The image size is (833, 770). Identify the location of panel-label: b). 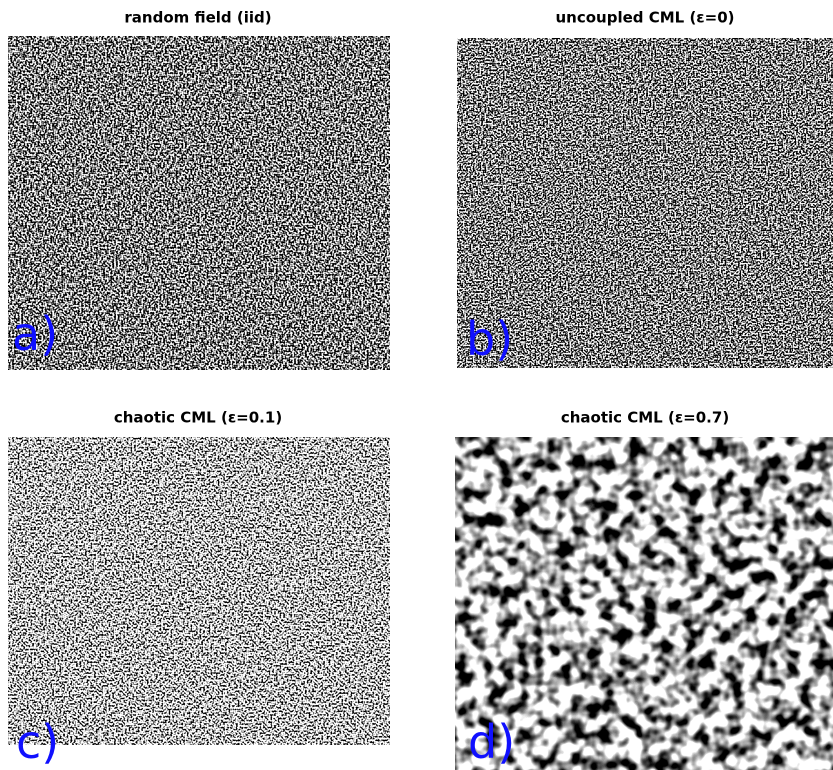
(489, 339).